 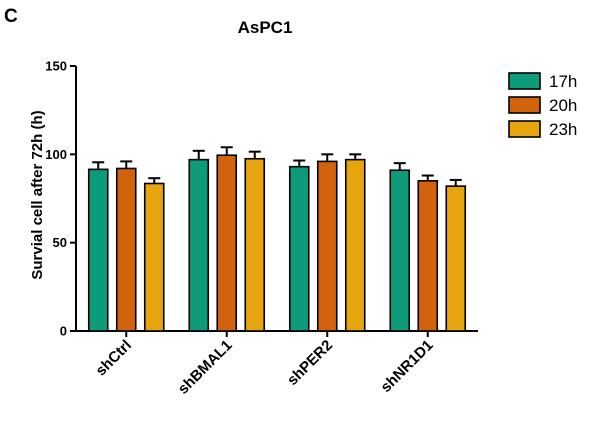 I want to click on y-tick-label: 100, so click(x=56, y=154).